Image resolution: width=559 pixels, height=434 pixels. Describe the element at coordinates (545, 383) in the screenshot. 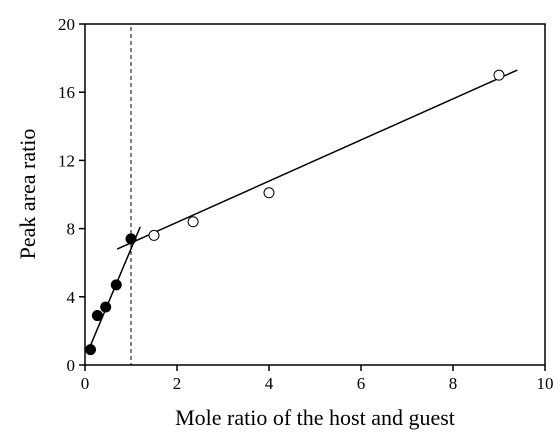

I see `x-tick-label: 10` at that location.